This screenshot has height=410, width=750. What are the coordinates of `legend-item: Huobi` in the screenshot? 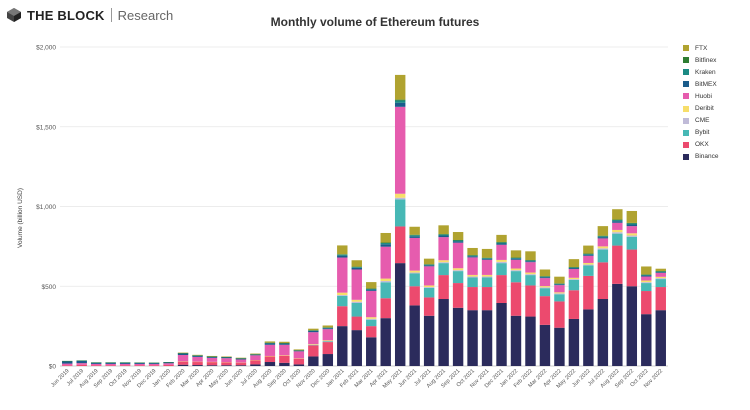 It's located at (701, 96).